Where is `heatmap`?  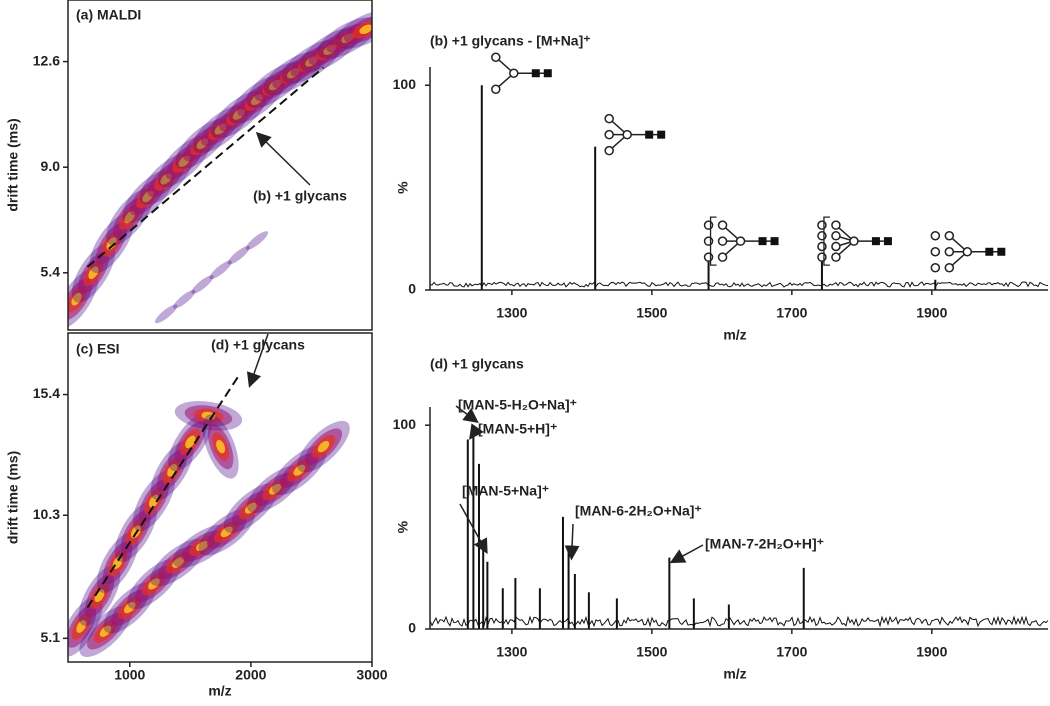
heatmap is located at coordinates (220, 169).